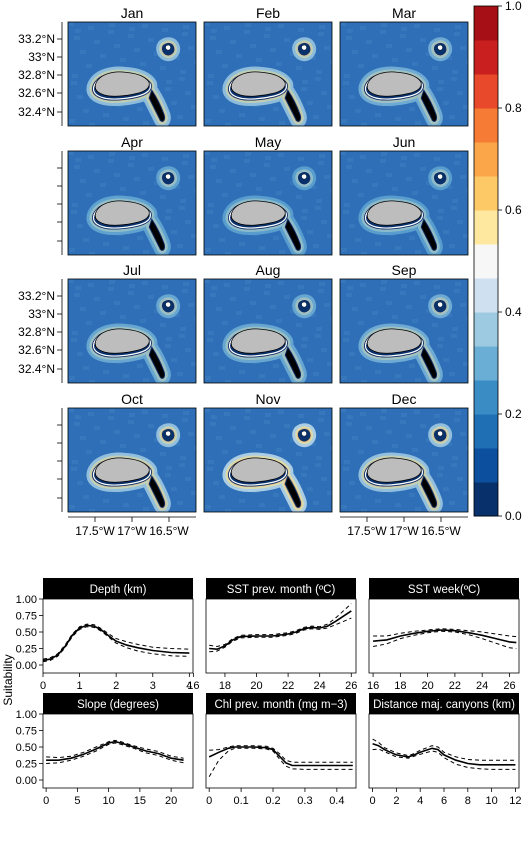 The image size is (526, 850). I want to click on y-tick-label: 0.25, so click(26, 650).